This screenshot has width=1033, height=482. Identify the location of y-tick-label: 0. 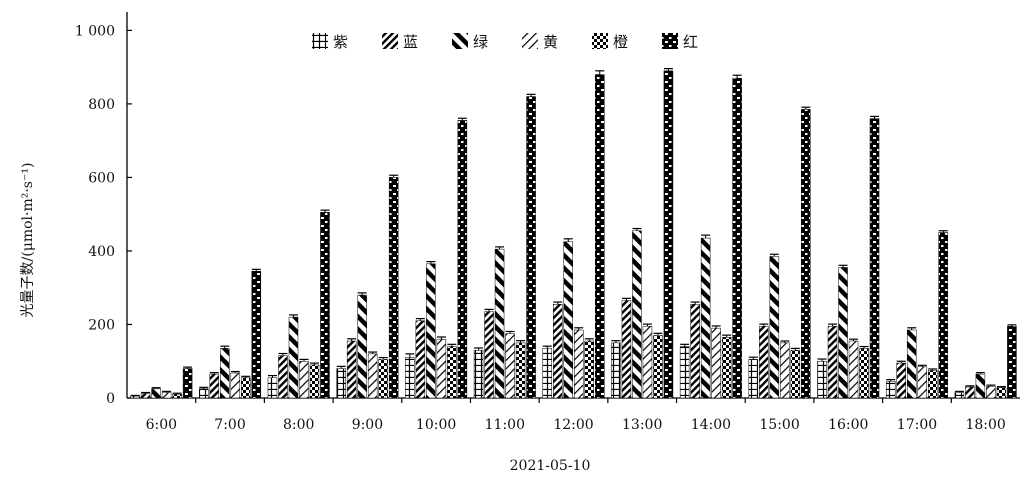
(110, 399).